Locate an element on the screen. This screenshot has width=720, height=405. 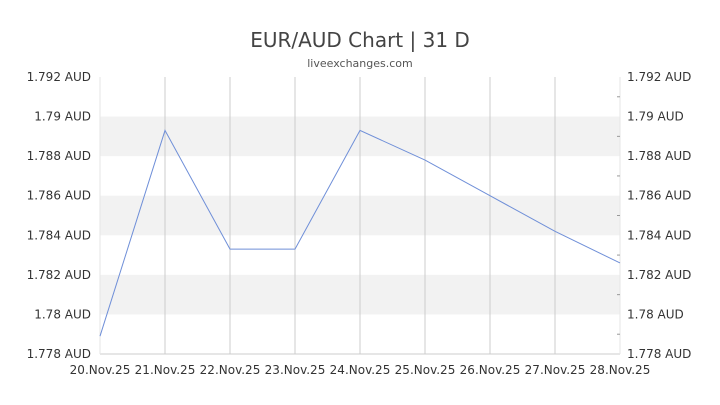
x-tick-label: 24.Nov.25 is located at coordinates (360, 370).